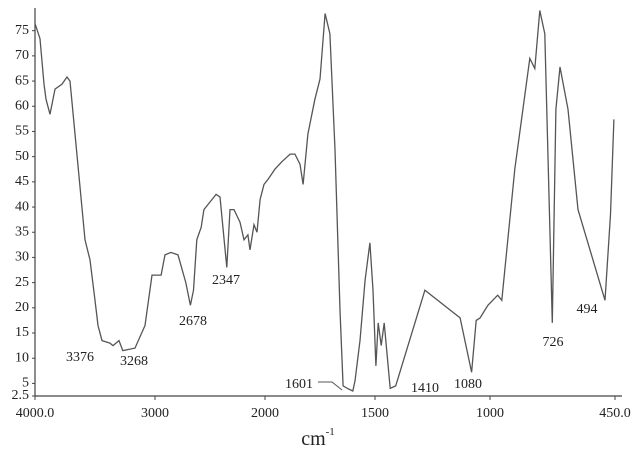  What do you see at coordinates (553, 342) in the screenshot?
I see `peak-label: 726` at bounding box center [553, 342].